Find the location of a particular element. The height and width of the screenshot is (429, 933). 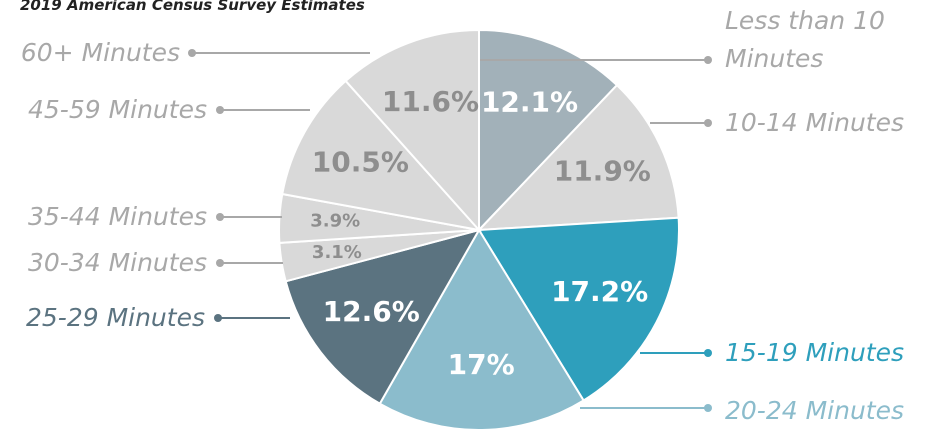

legend-label: 35-44 Minutes is located at coordinates (117, 216).